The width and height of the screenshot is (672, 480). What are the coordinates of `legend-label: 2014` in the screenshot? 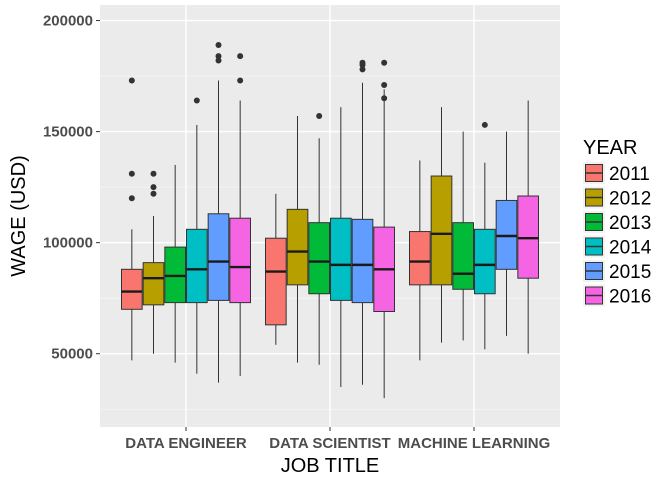 It's located at (630, 248).